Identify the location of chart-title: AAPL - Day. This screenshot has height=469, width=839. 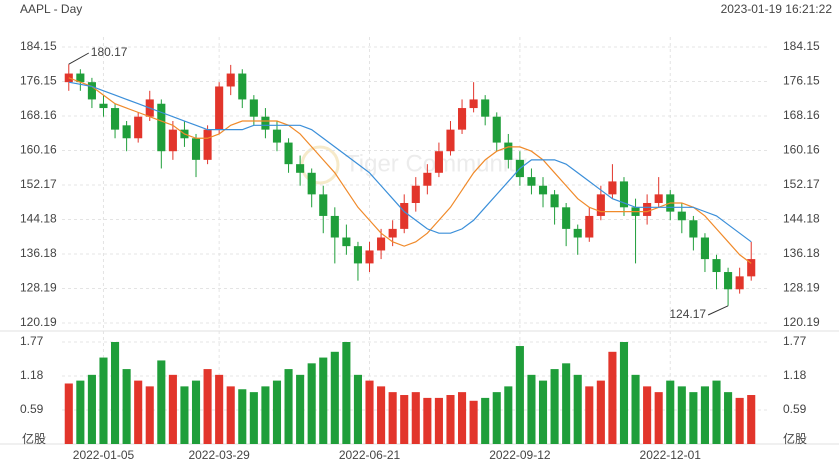
(51, 9).